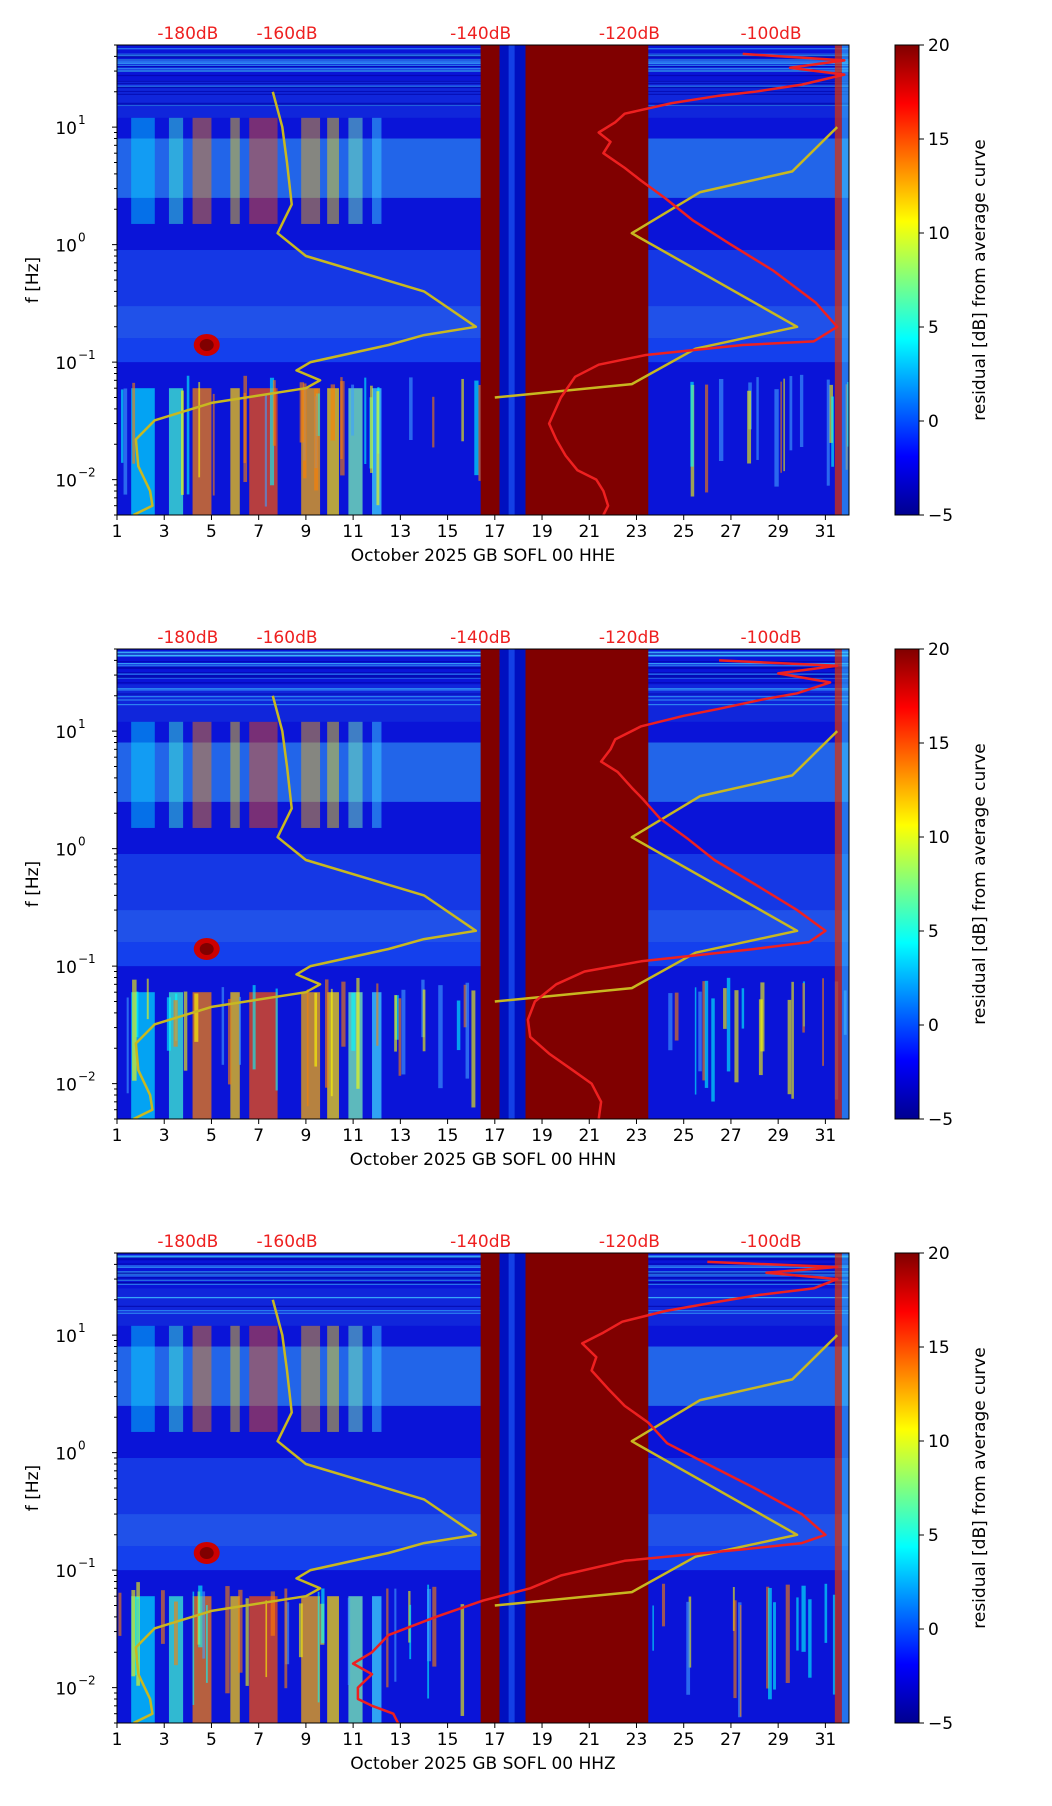 This screenshot has height=1806, width=1052. What do you see at coordinates (637, 1136) in the screenshot?
I see `x-tick-label: 23` at bounding box center [637, 1136].